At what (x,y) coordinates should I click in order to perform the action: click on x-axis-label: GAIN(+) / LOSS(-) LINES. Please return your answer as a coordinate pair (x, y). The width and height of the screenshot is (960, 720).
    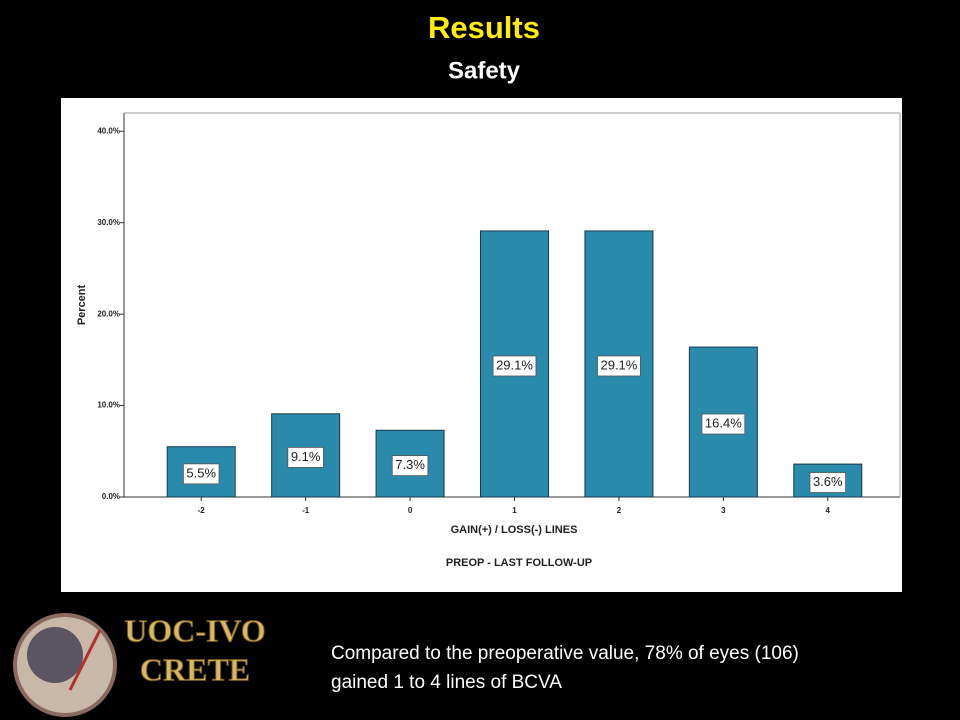
    Looking at the image, I should click on (514, 530).